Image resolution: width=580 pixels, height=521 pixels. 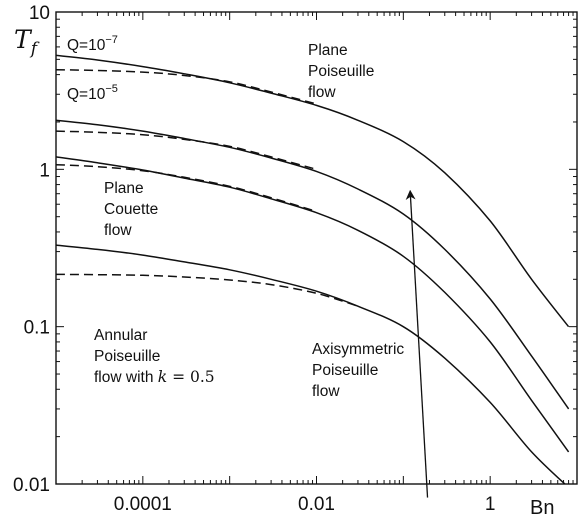 I want to click on y-axis-label: Tf, so click(x=27, y=42).